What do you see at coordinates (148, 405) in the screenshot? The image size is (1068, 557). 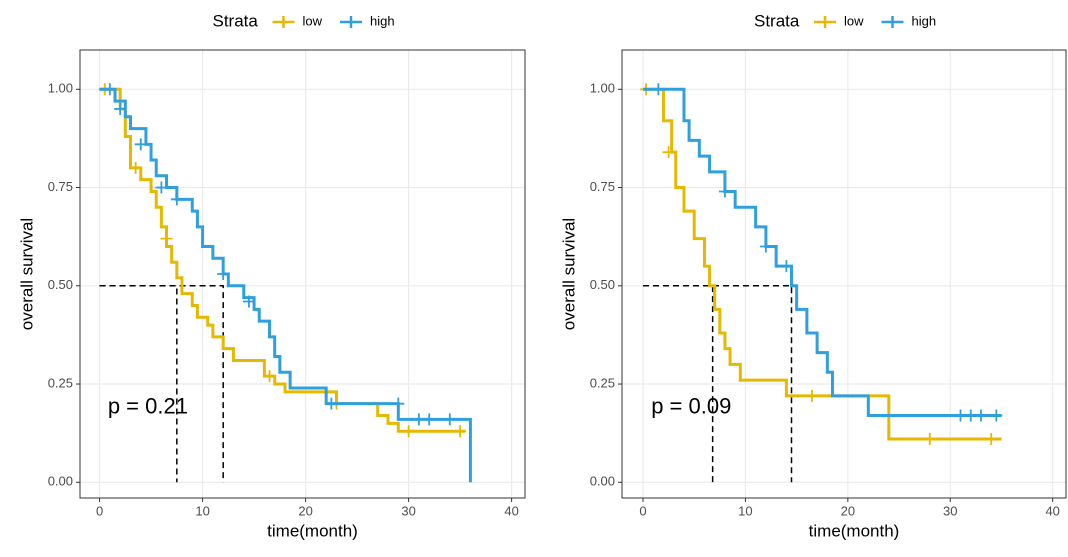 I see `p-value: p = 0.21` at bounding box center [148, 405].